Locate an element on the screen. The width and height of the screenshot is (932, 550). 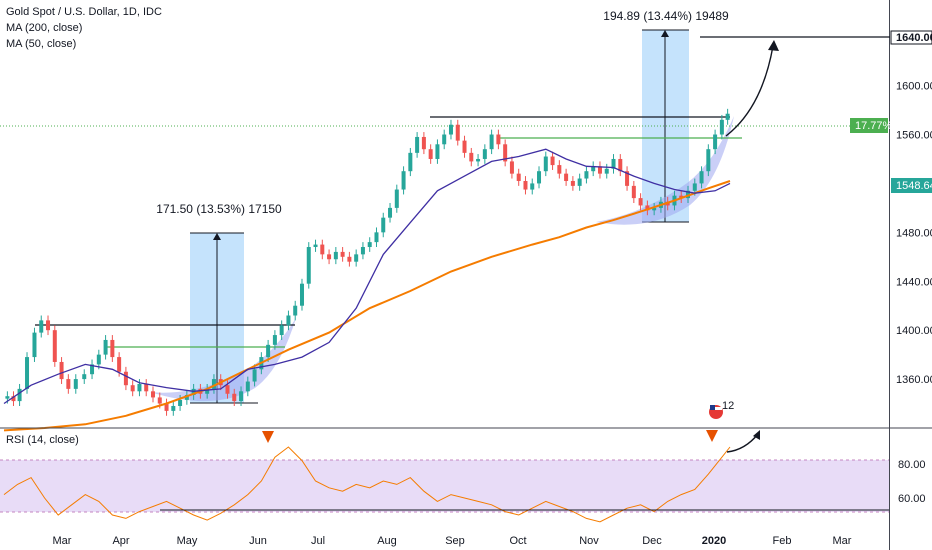
target-price-tag: 1640.00 is located at coordinates (911, 37).